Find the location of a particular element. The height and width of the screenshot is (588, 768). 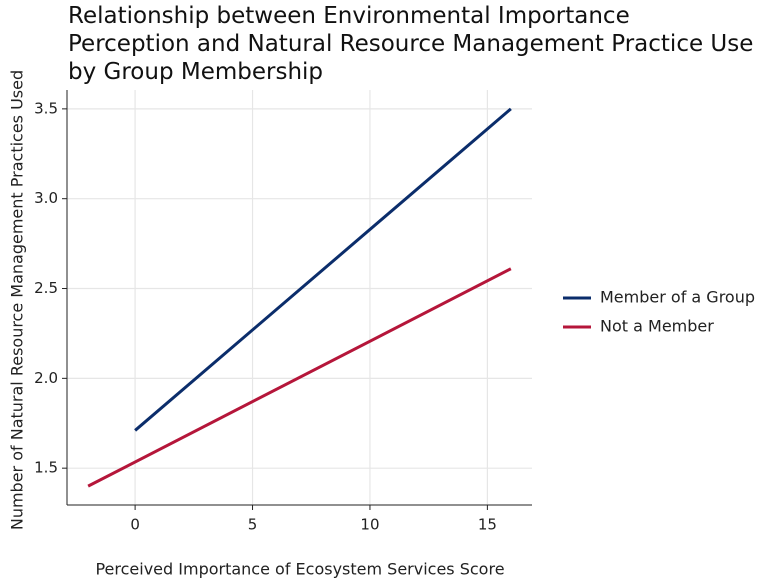

y-tick-label: 3.5 is located at coordinates (46, 108).